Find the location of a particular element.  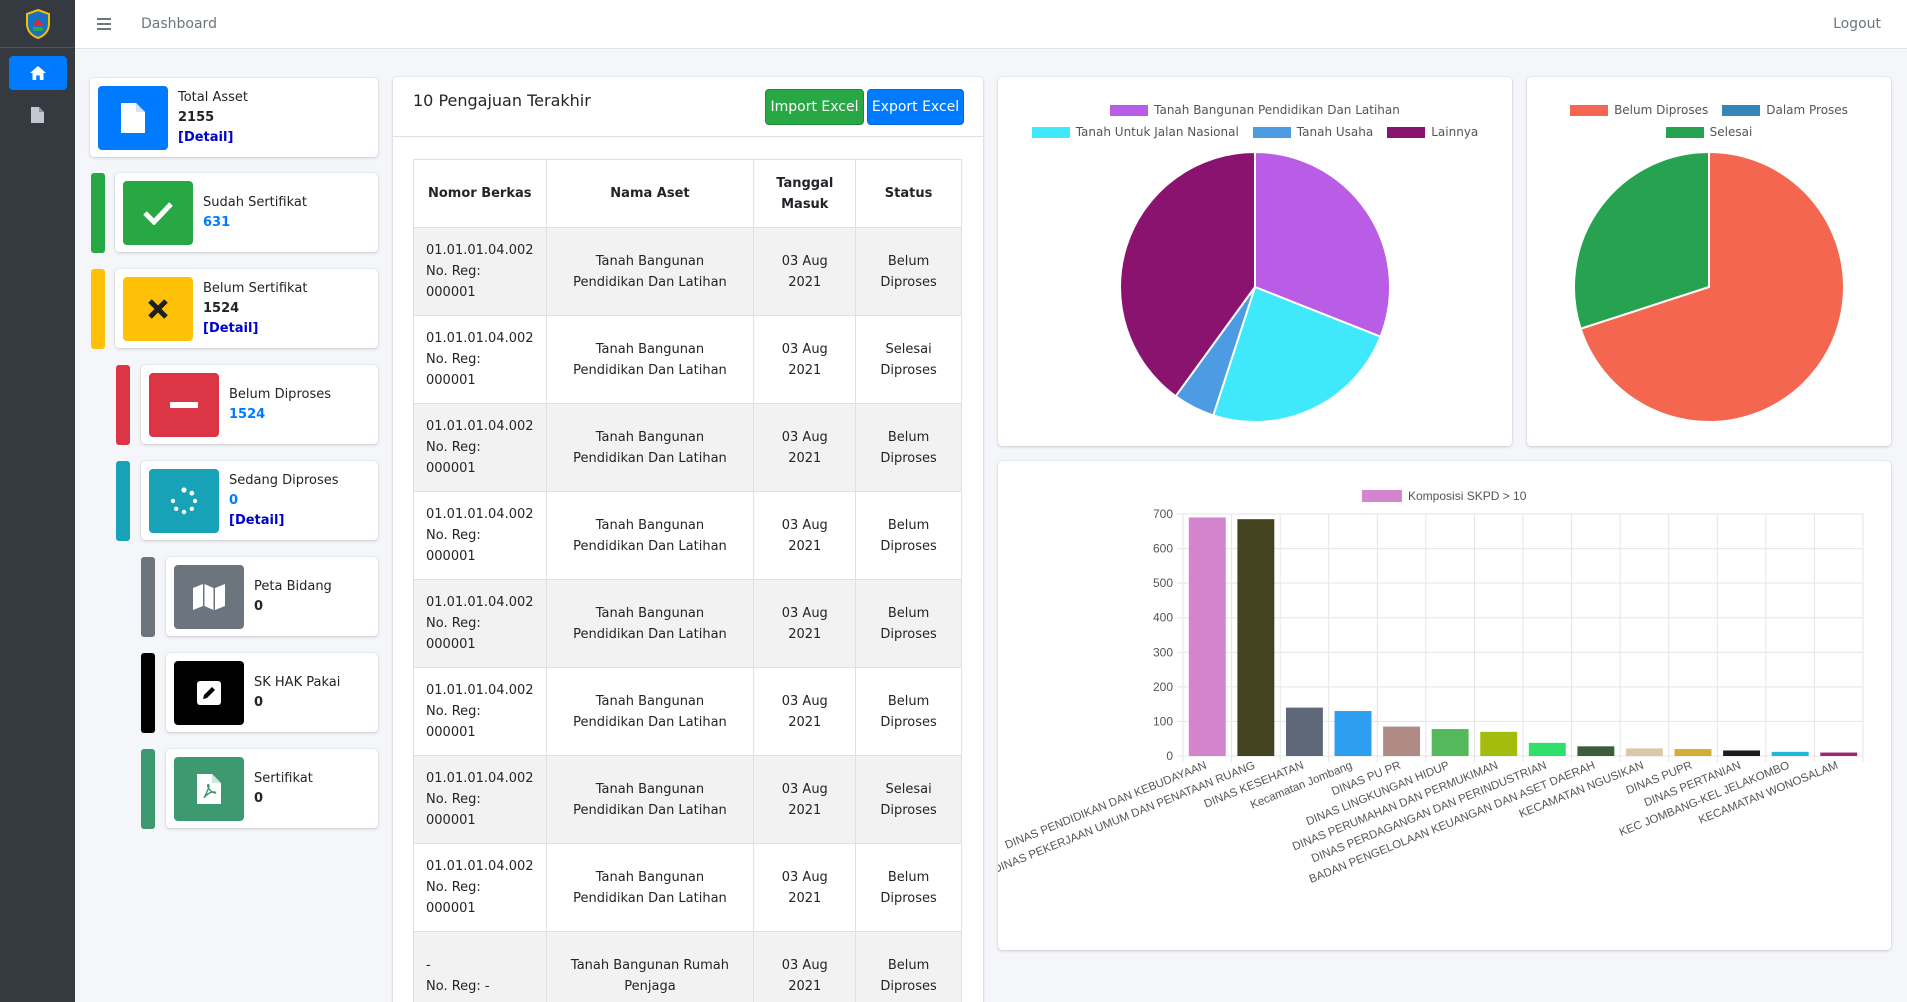

infobox-label: Sudah Sertifikat is located at coordinates (255, 202).